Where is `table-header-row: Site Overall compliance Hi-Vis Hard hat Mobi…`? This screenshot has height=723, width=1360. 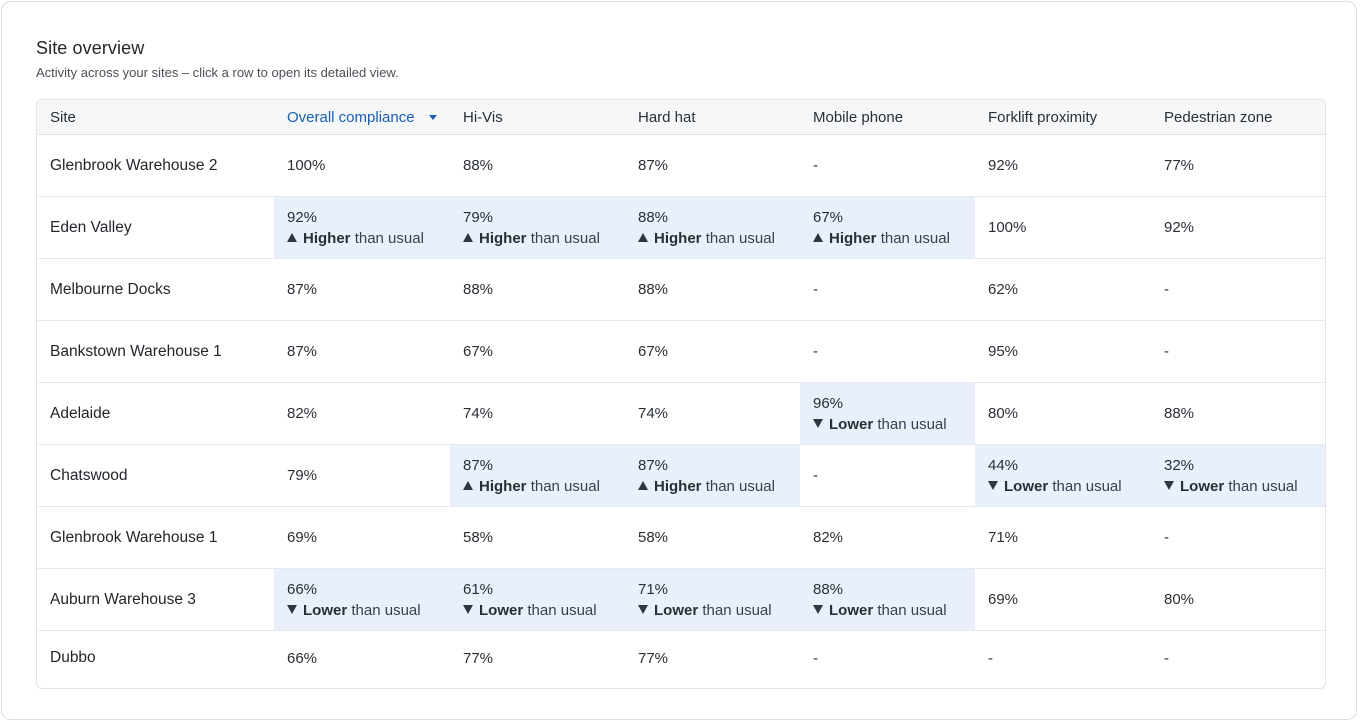 table-header-row: Site Overall compliance Hi-Vis Hard hat Mobi… is located at coordinates (681, 117).